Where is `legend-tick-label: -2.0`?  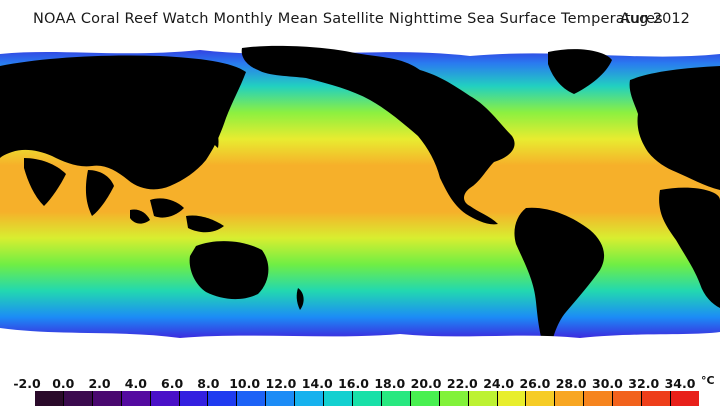
legend-tick-label: -2.0 is located at coordinates (27, 383).